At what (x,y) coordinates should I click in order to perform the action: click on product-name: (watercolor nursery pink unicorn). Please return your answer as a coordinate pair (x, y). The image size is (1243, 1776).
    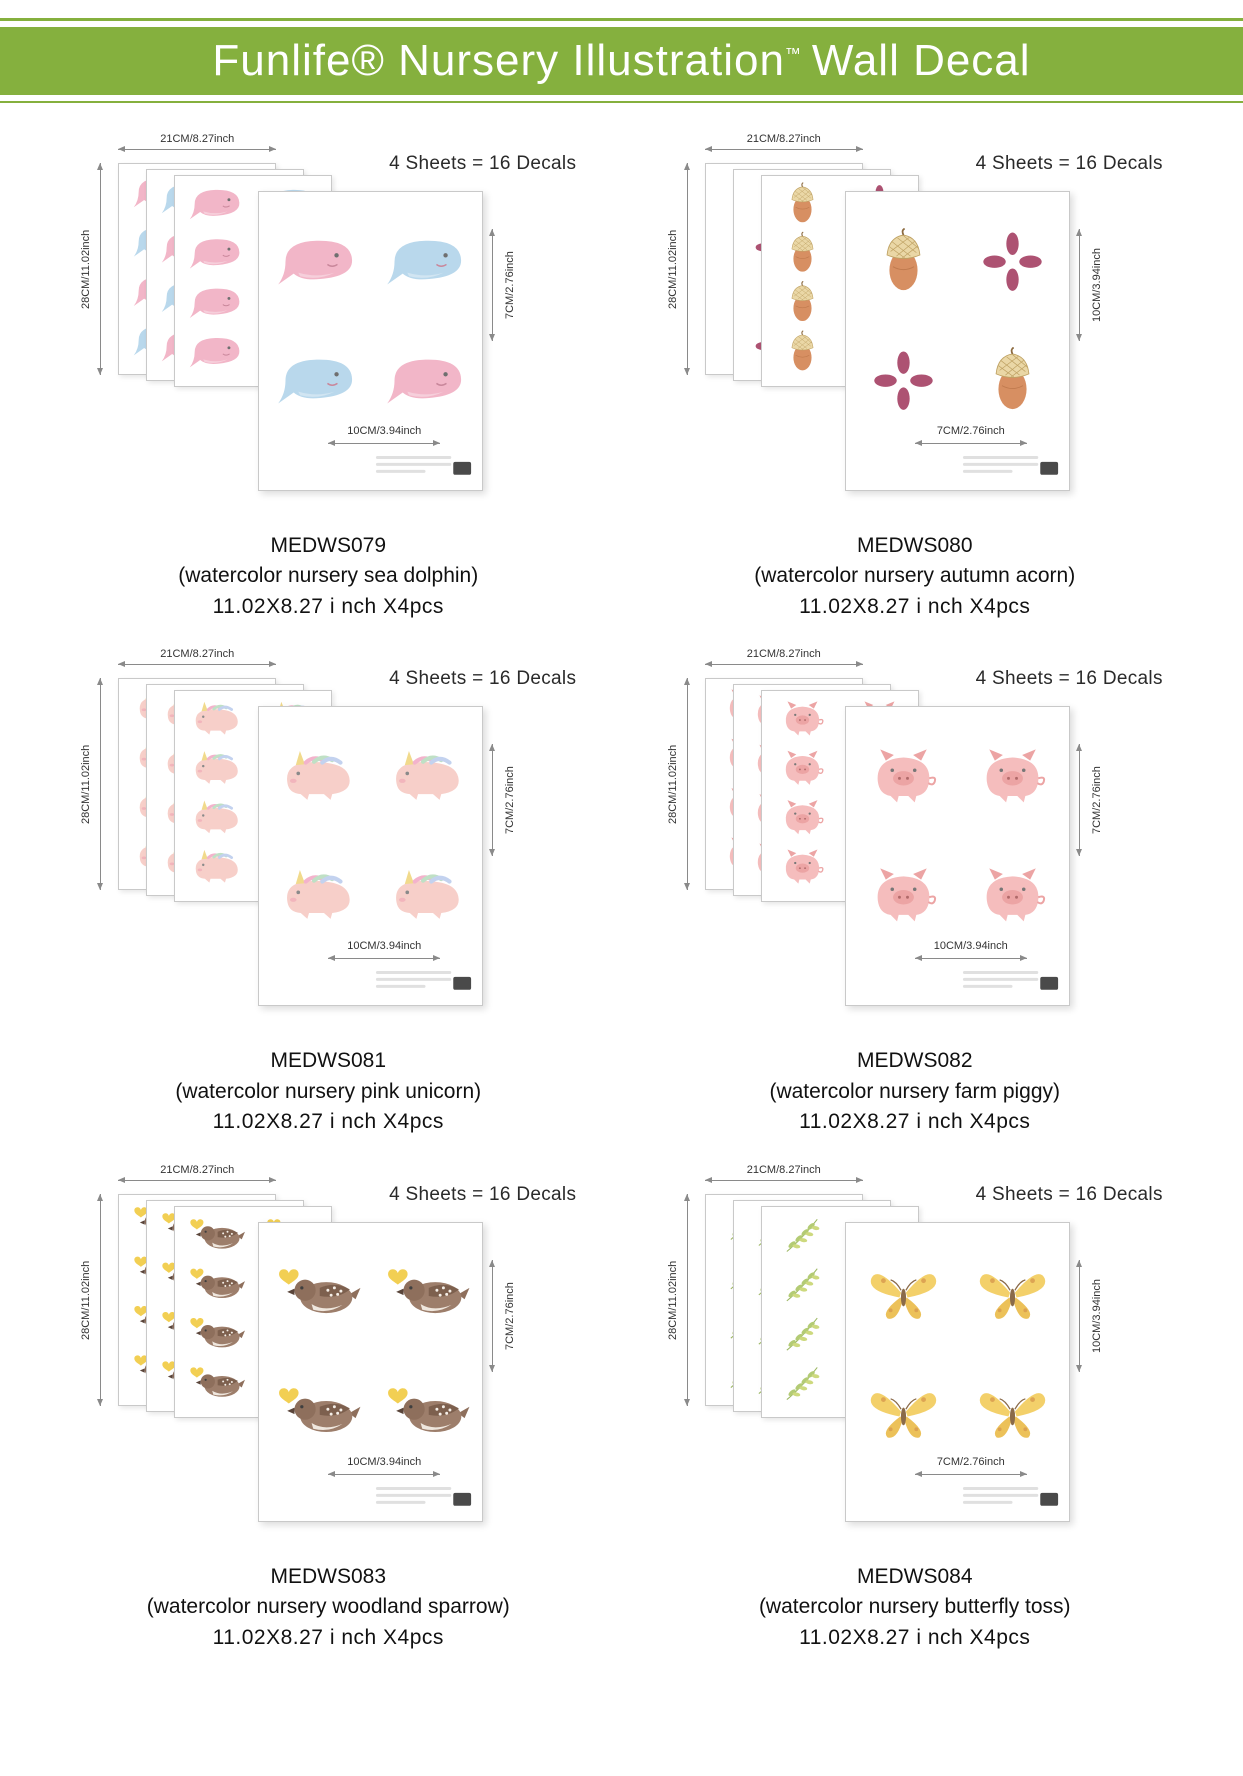
    Looking at the image, I should click on (328, 1091).